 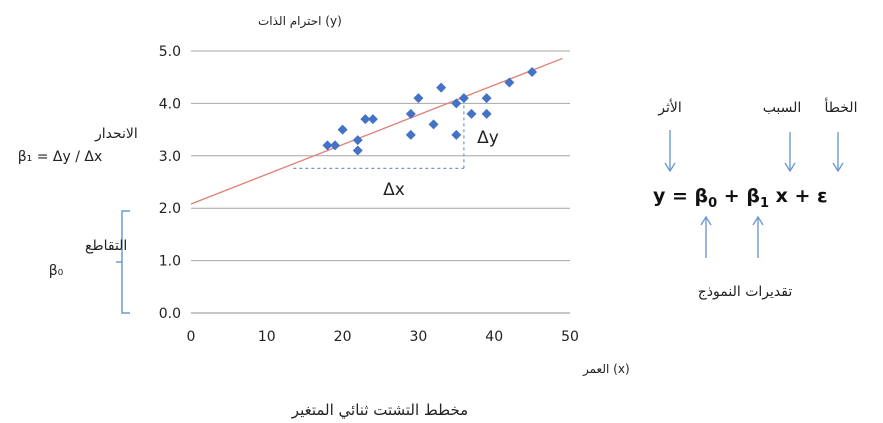 What do you see at coordinates (170, 262) in the screenshot?
I see `y-tick-label-1: 1.0` at bounding box center [170, 262].